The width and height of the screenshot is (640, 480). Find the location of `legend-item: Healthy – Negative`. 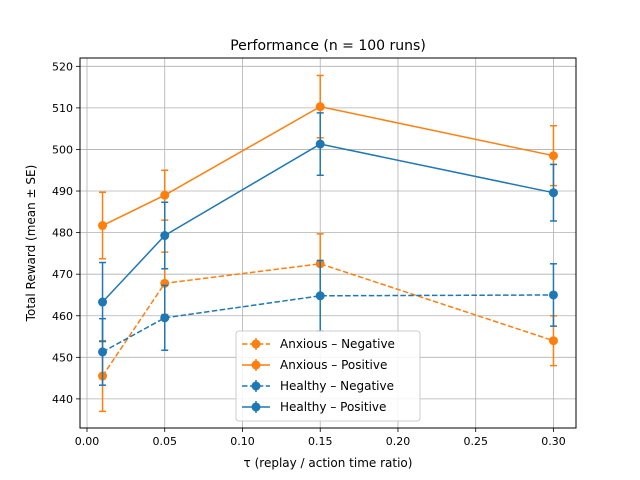

legend-item: Healthy – Negative is located at coordinates (318, 386).